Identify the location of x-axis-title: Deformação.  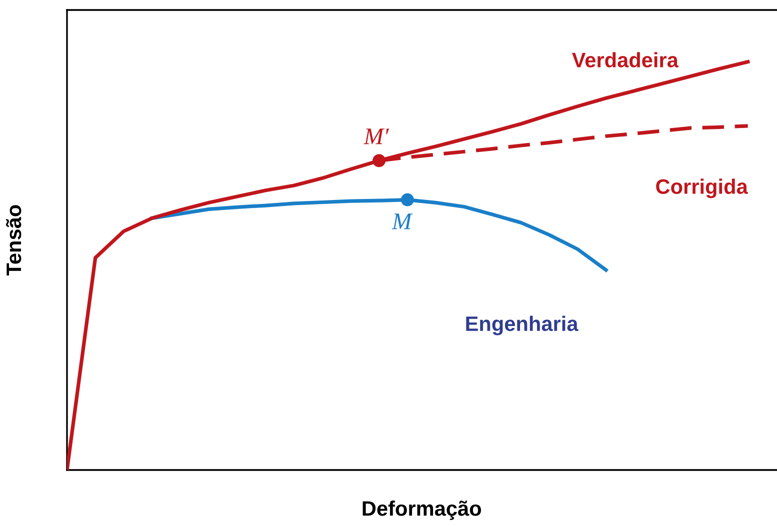
(422, 510).